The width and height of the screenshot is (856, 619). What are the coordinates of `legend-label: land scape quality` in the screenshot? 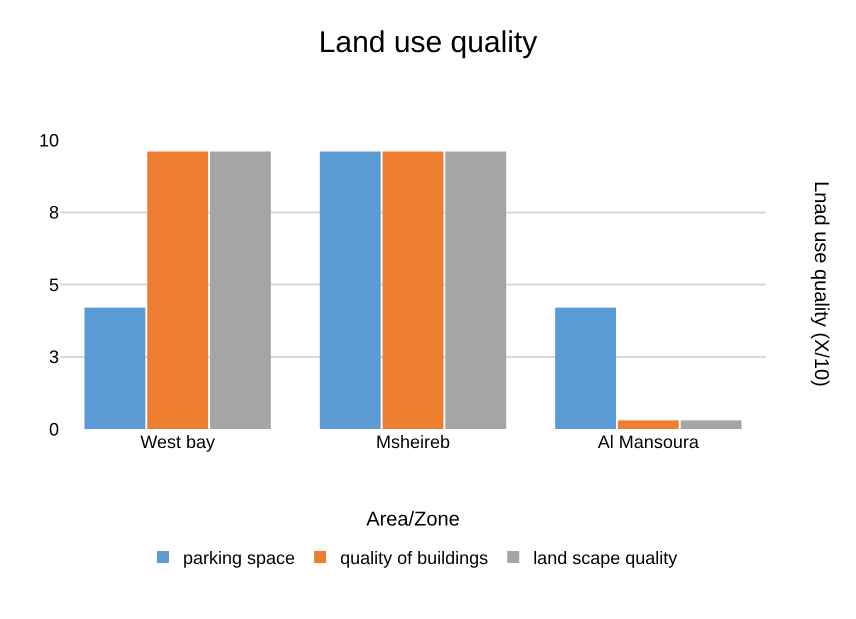 It's located at (605, 558).